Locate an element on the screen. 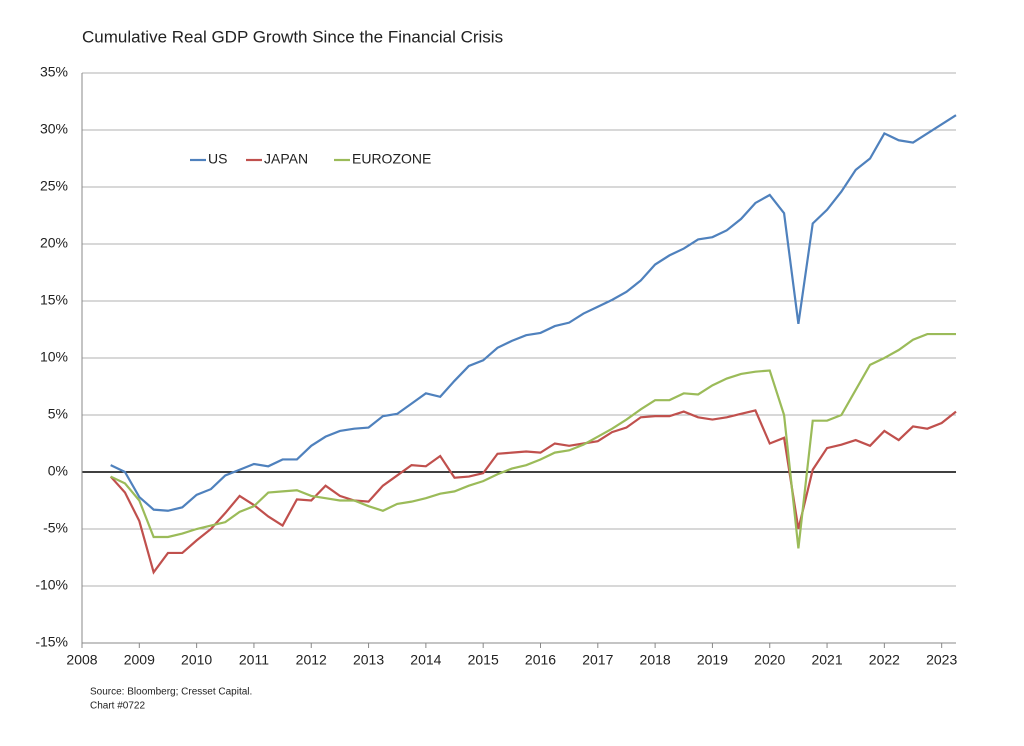 The height and width of the screenshot is (746, 1024). legend-label: US is located at coordinates (217, 159).